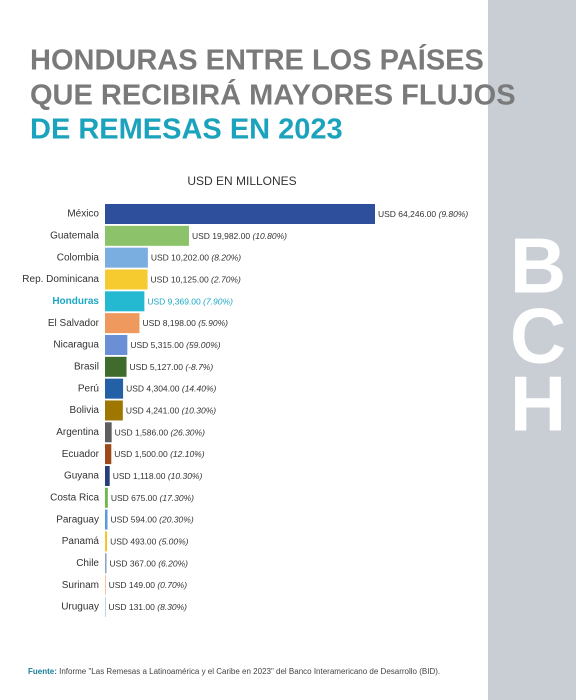 This screenshot has width=576, height=700. Describe the element at coordinates (86, 366) in the screenshot. I see `category-label: Brasil` at that location.